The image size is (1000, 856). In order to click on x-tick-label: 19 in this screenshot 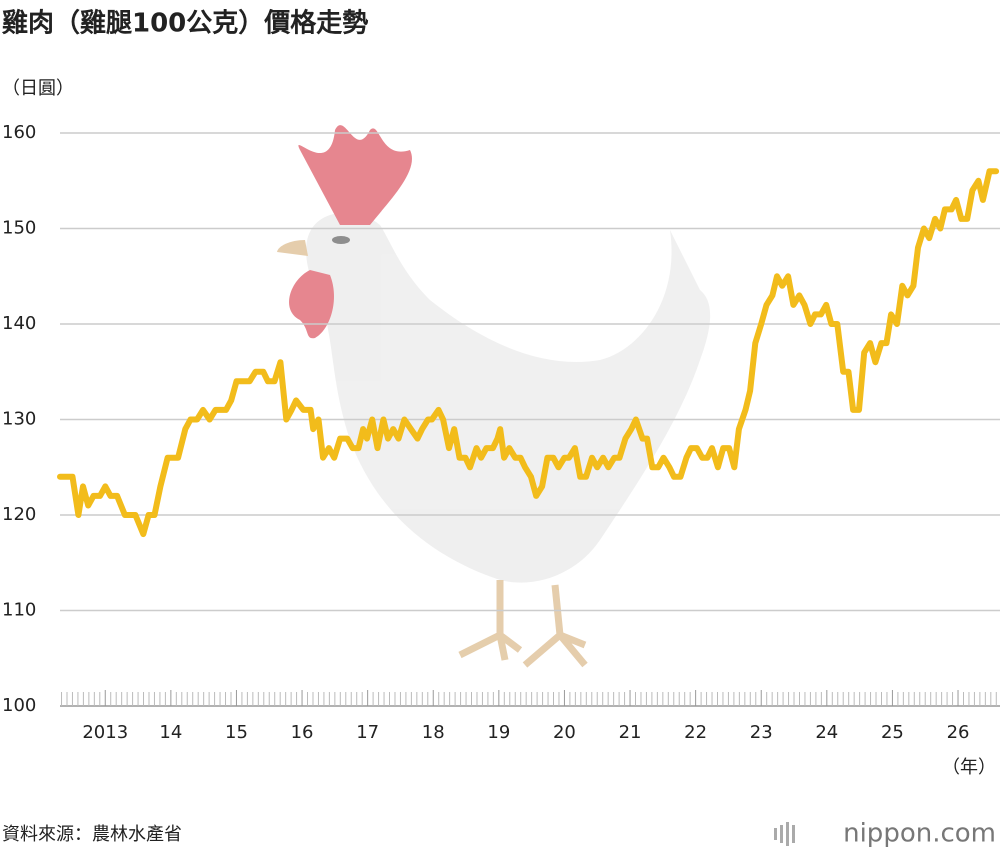, I will do `click(498, 732)`.